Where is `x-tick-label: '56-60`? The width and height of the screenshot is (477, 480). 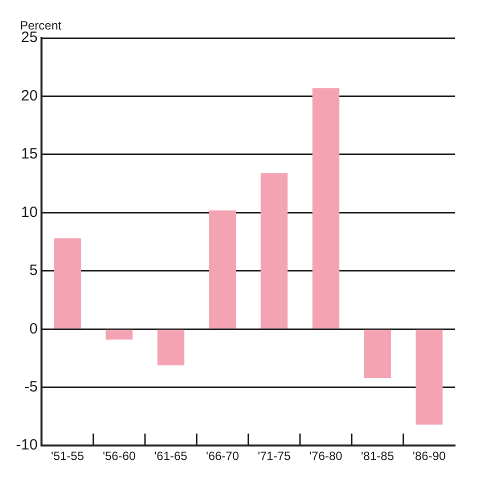 x-tick-label: '56-60 is located at coordinates (119, 456).